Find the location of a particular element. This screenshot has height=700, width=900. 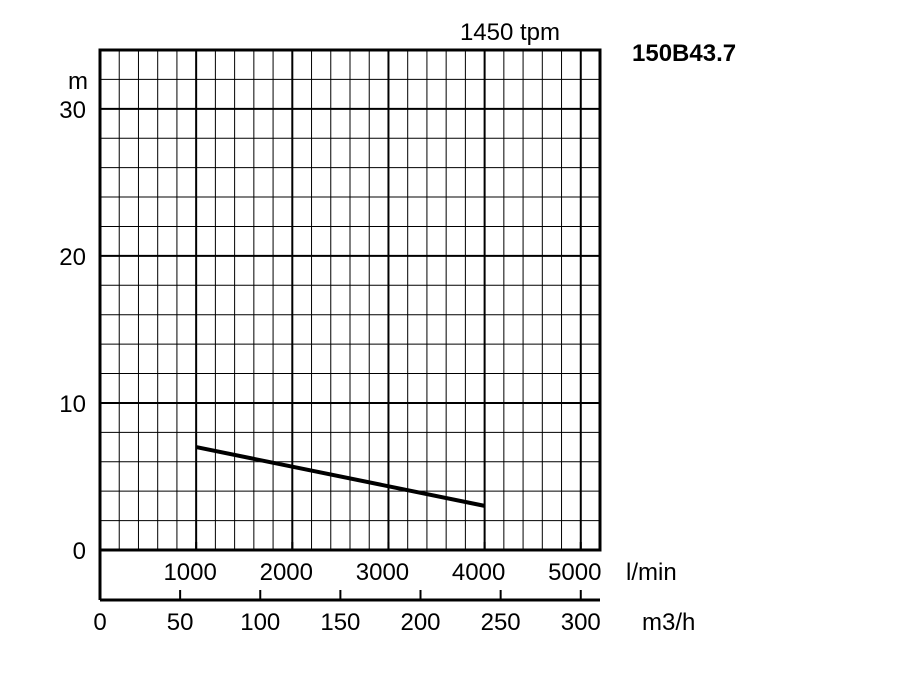

x-primary-tick-label: 2000 is located at coordinates (286, 572).